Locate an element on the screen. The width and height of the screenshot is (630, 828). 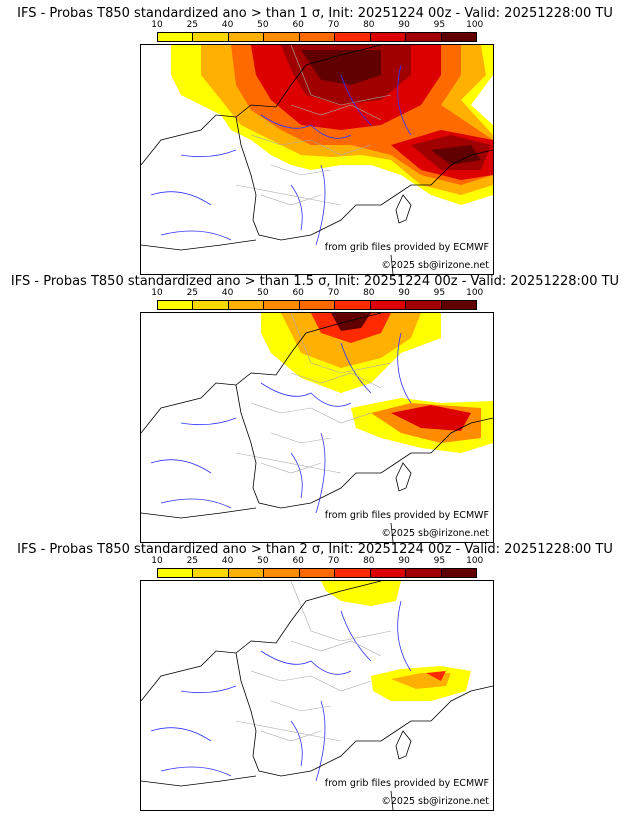
rivers is located at coordinates (281, 691).